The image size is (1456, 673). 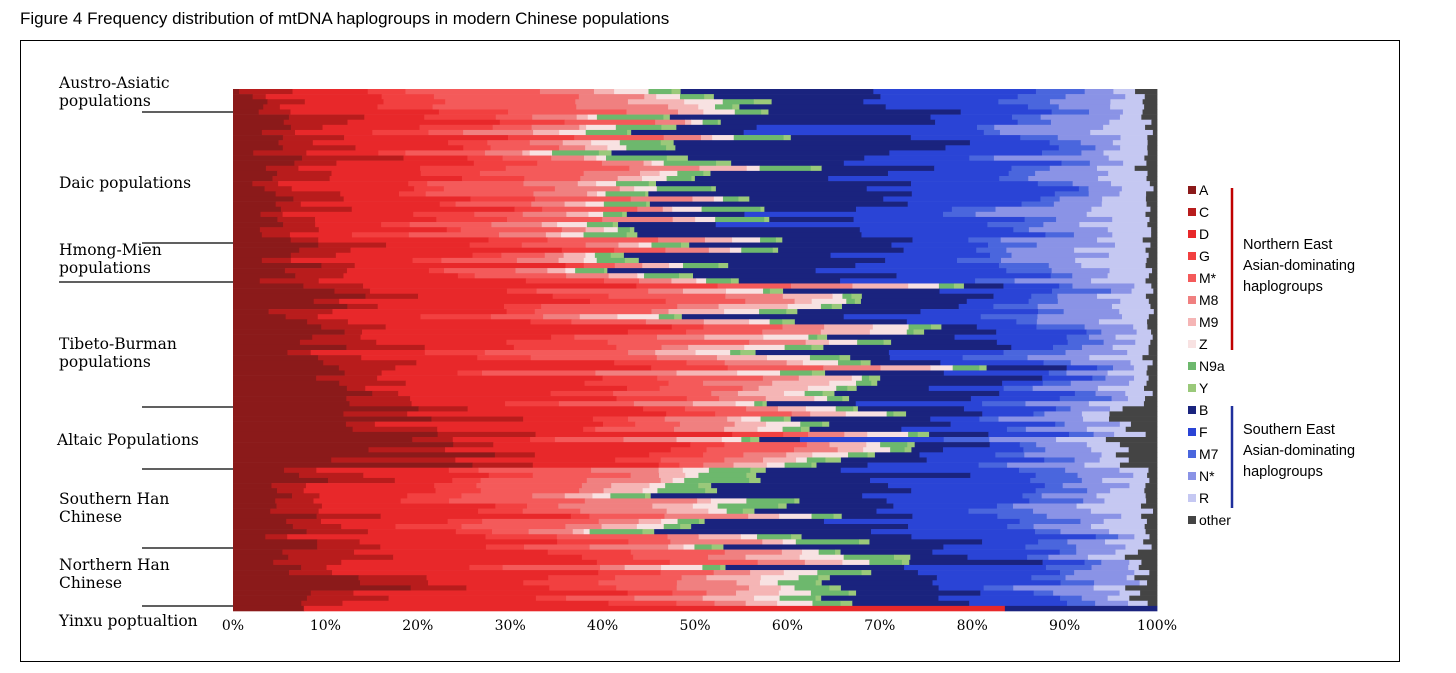 I want to click on x-tick-label: 30%, so click(x=510, y=626).